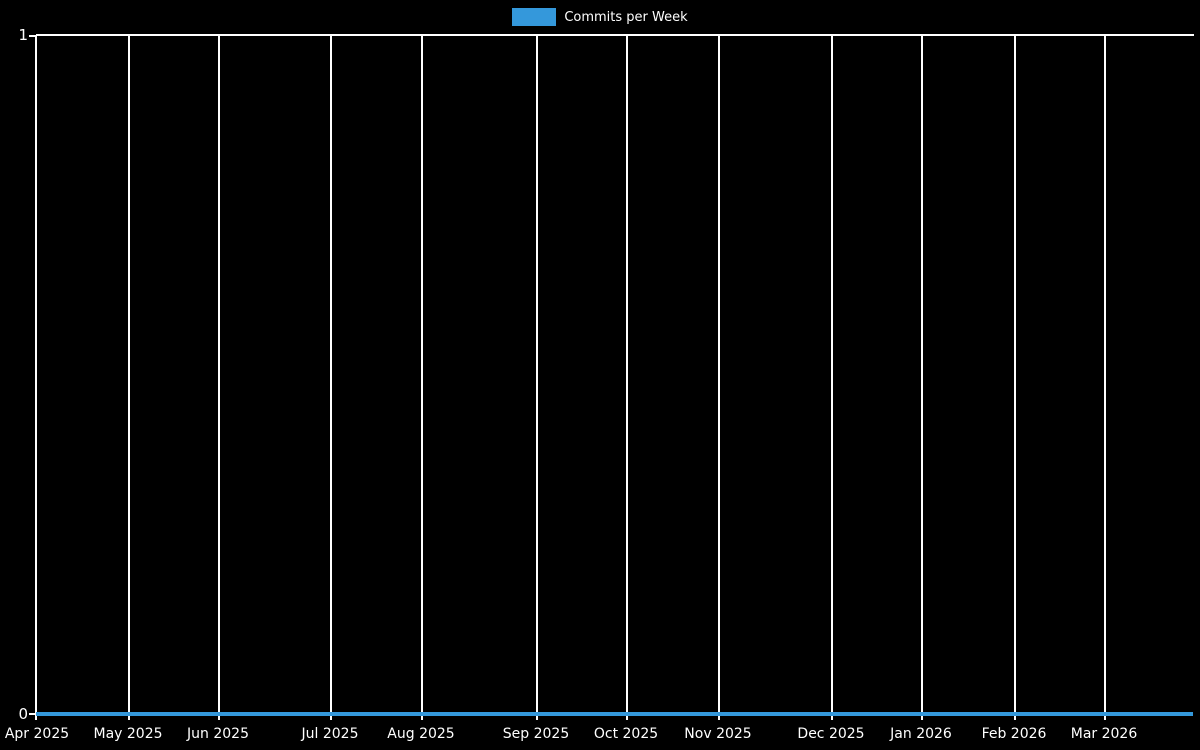  Describe the element at coordinates (36, 375) in the screenshot. I see `x-gridline-apr-2025` at that location.